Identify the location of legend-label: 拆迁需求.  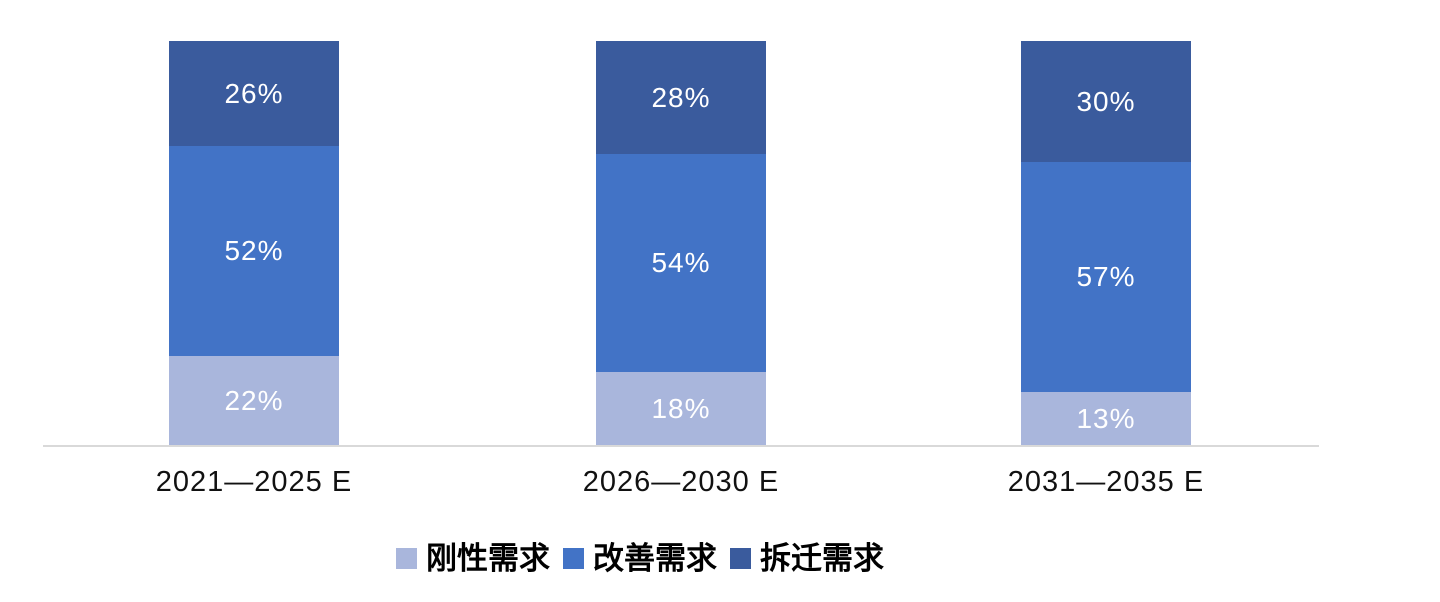
(822, 558).